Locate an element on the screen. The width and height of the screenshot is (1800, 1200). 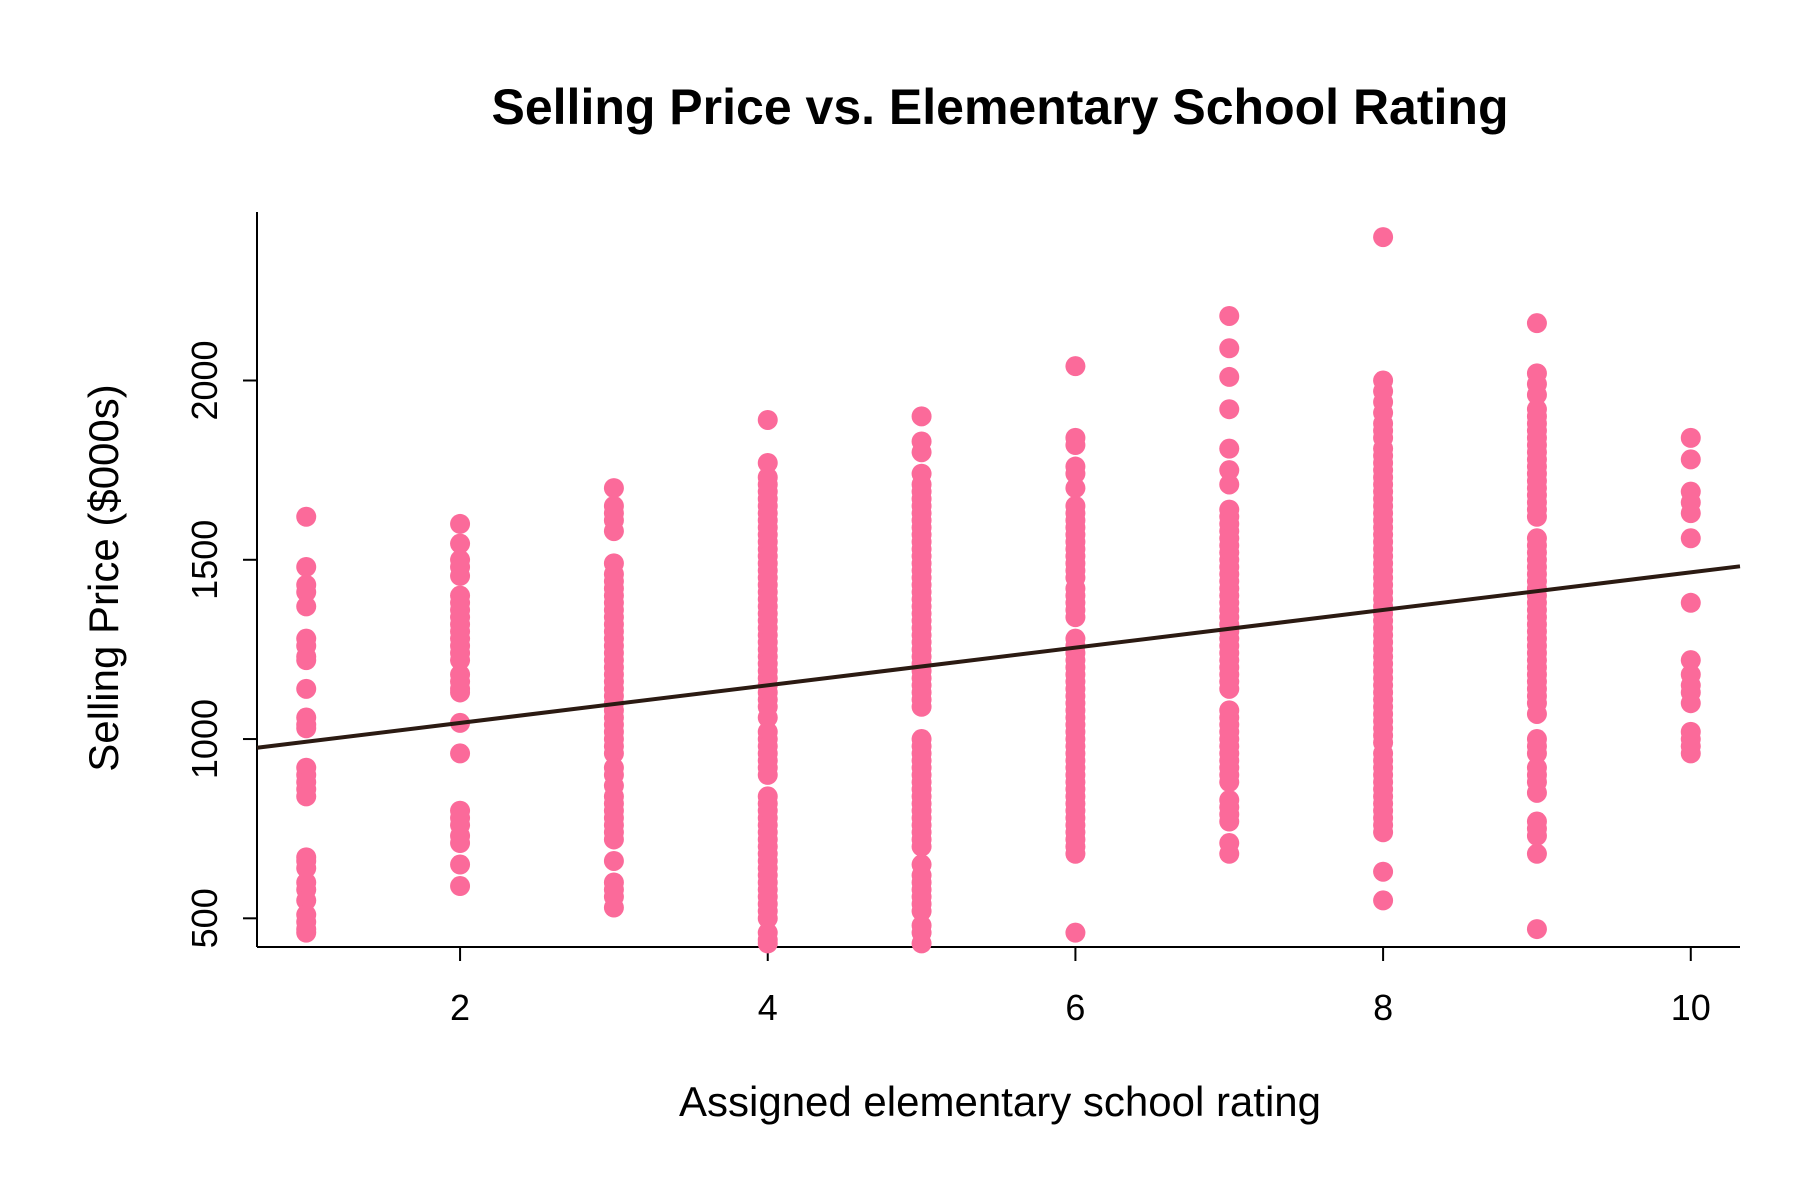
y-tick-label: 1500 is located at coordinates (204, 560).